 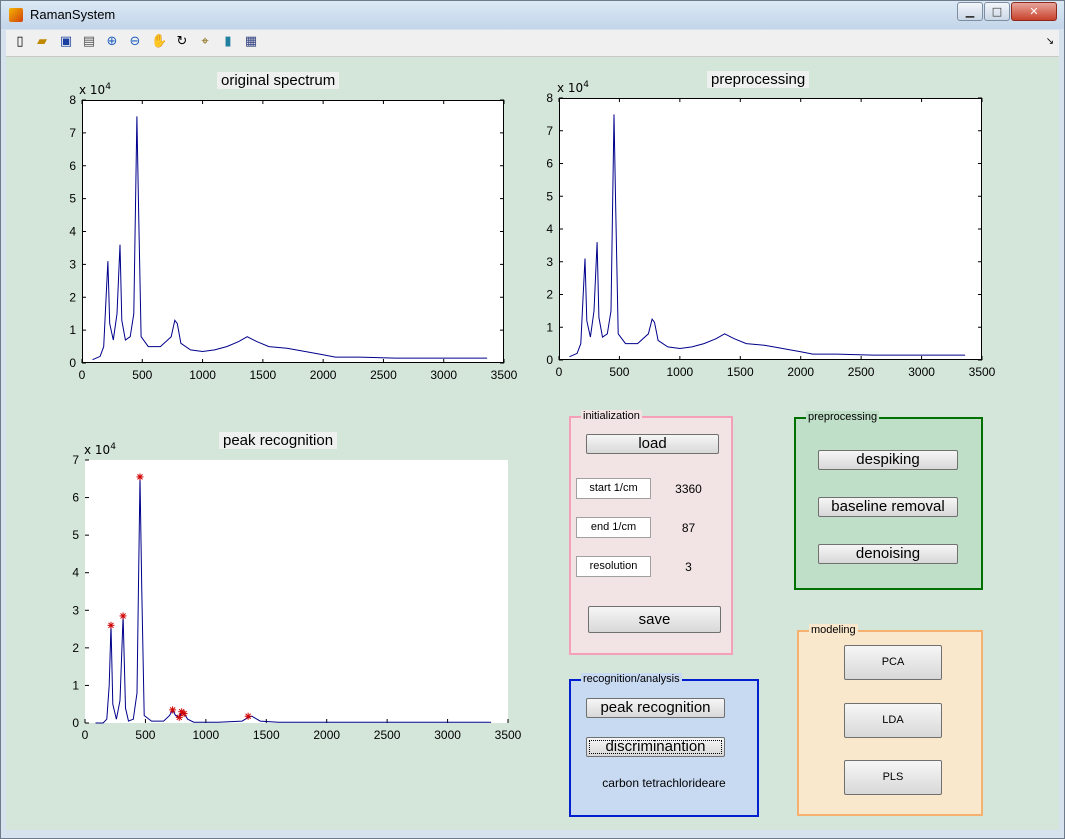 What do you see at coordinates (655, 708) in the screenshot?
I see `peak-recognition-button: peak recognition` at bounding box center [655, 708].